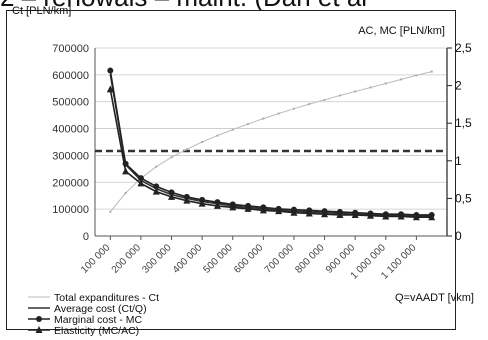 This screenshot has width=488, height=340. Describe the element at coordinates (70, 156) in the screenshot. I see `y-left-tick-label: 300000` at that location.